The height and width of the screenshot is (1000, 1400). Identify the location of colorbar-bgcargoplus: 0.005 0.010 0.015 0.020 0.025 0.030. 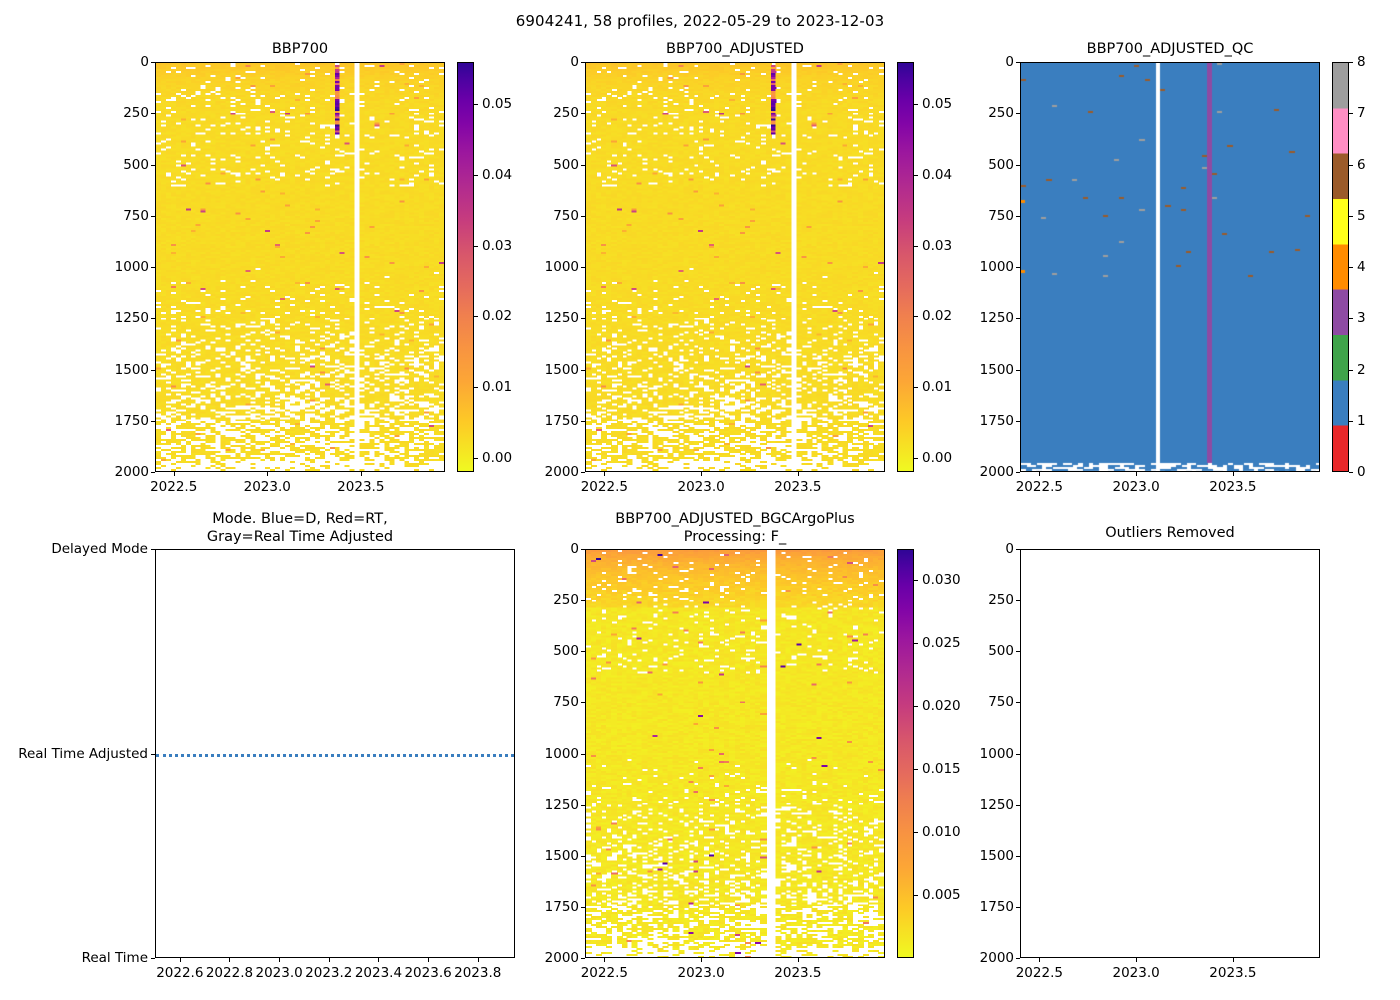
(929, 753).